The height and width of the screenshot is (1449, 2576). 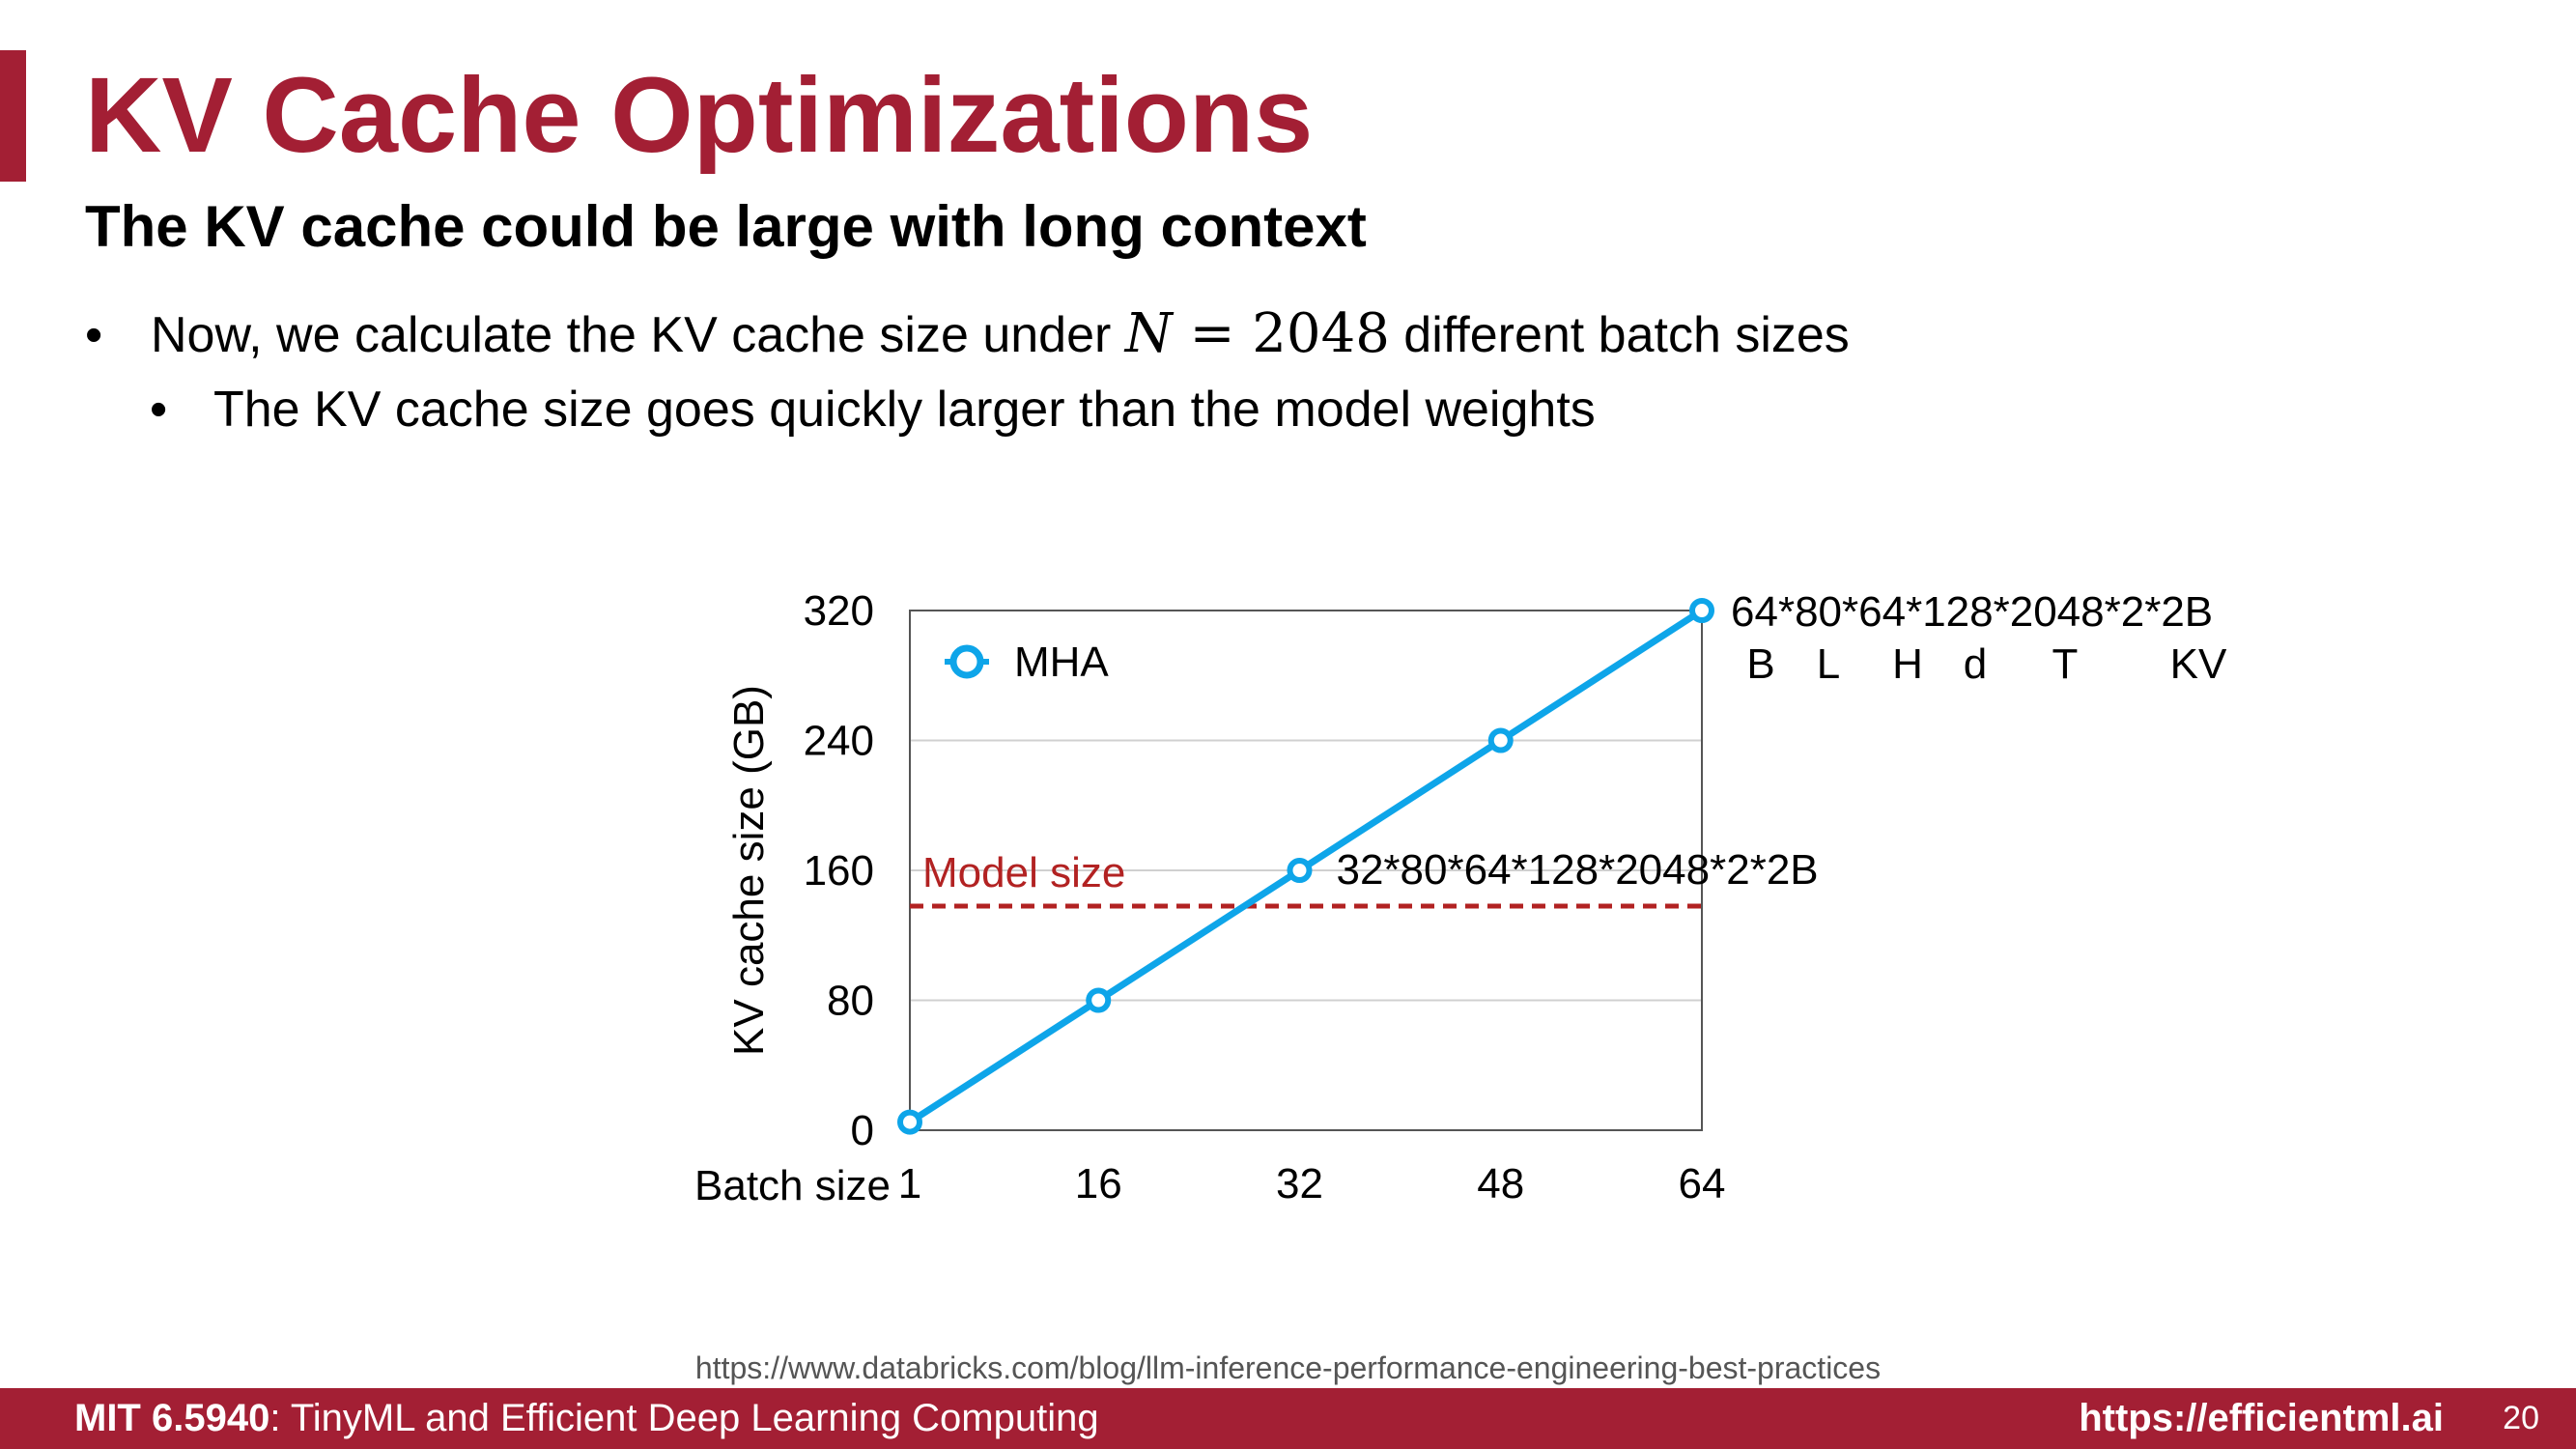 What do you see at coordinates (966, 661) in the screenshot?
I see `legend-marker-mha` at bounding box center [966, 661].